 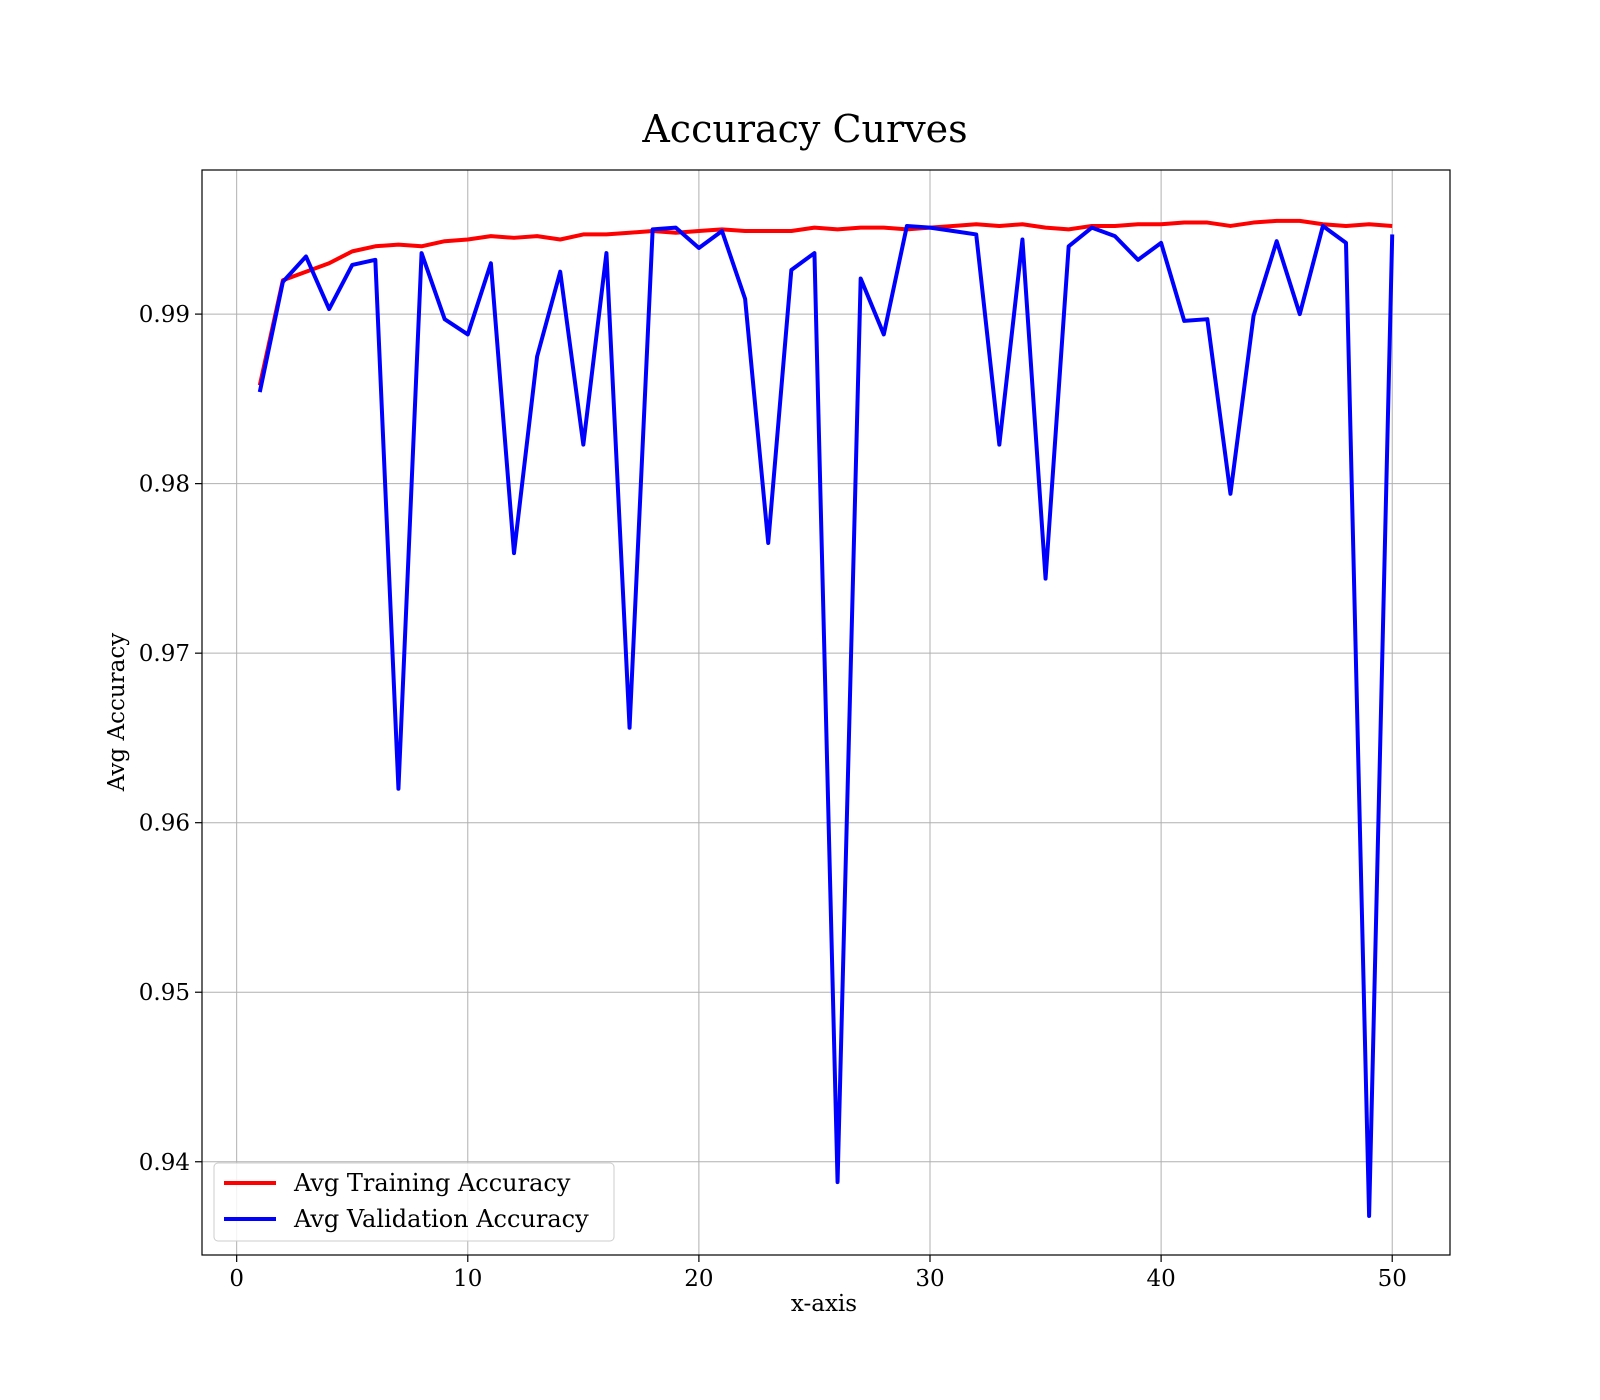 What do you see at coordinates (804, 129) in the screenshot?
I see `chart-title: Accuracy Curves` at bounding box center [804, 129].